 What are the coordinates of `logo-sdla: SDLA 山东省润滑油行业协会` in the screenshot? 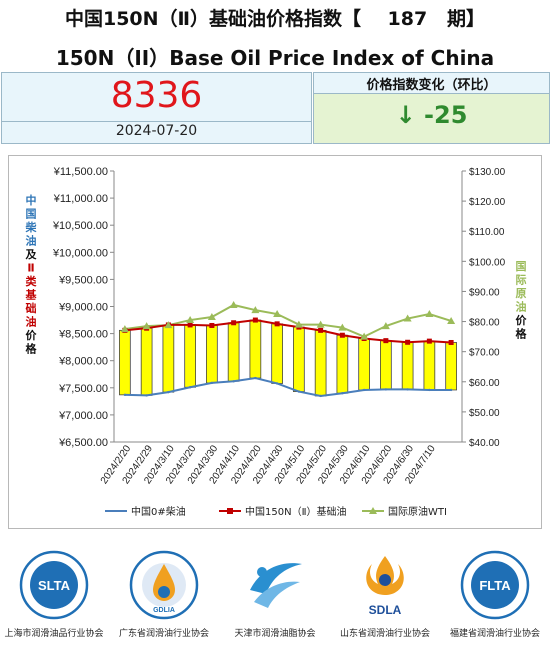 It's located at (385, 597).